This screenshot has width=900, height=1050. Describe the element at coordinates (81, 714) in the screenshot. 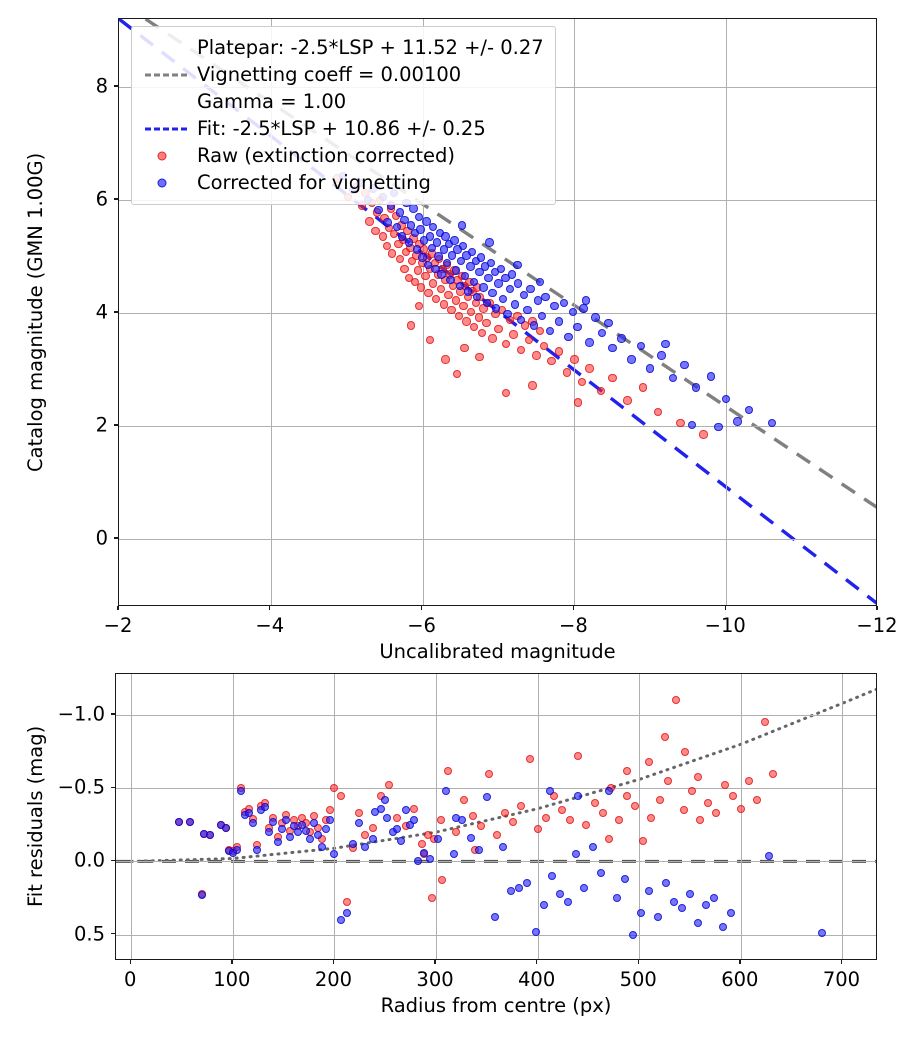

I see `y-tick-label: −1.0` at that location.